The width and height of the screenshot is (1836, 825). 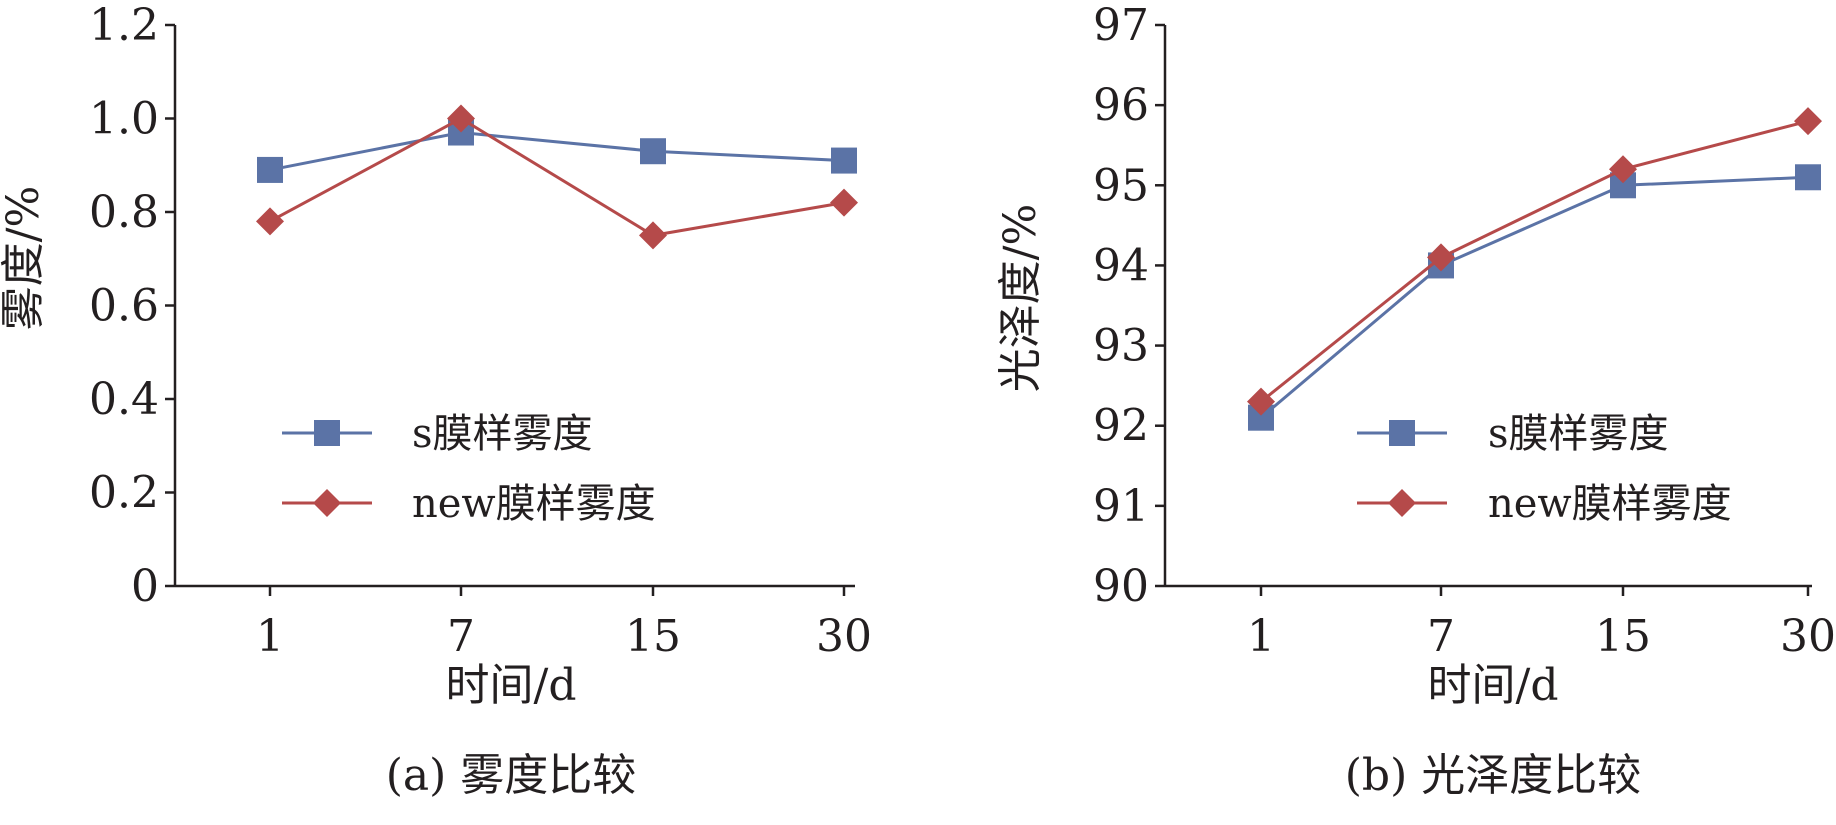 I want to click on y-tick-label: 0.6, so click(x=124, y=306).